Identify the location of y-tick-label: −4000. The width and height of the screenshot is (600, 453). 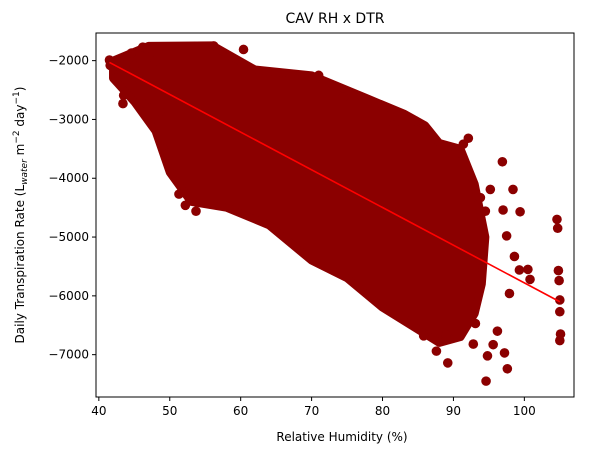
(68, 178).